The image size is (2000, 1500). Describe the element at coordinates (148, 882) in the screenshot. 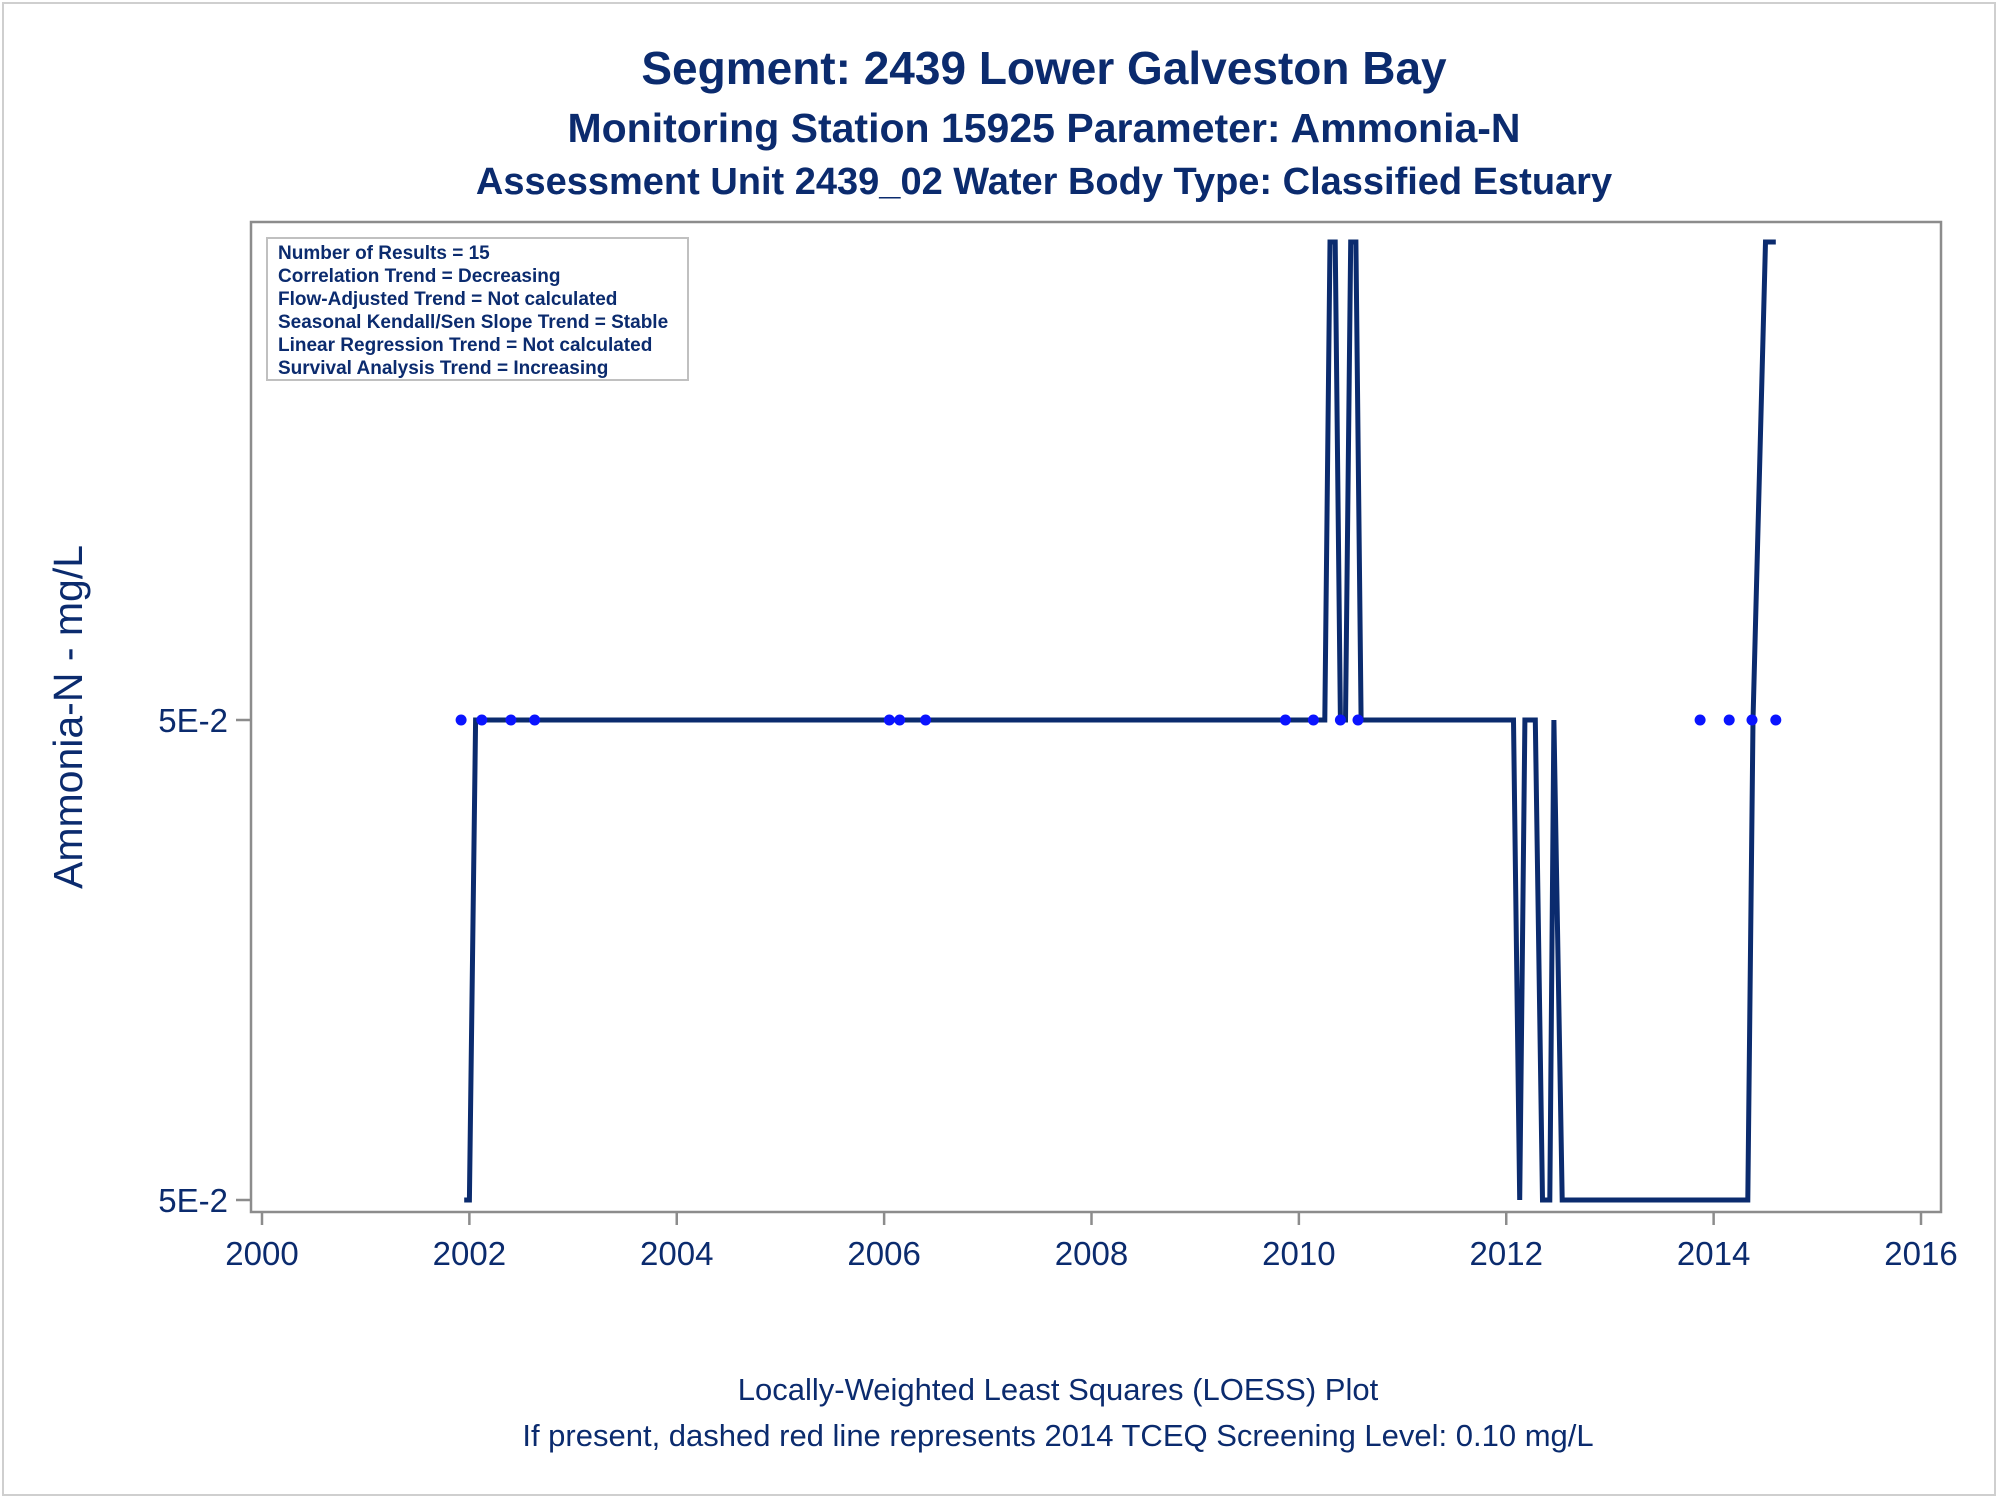

I see `y-axis: 5E-2 5E-2 Ammonia-N - mg/L` at that location.